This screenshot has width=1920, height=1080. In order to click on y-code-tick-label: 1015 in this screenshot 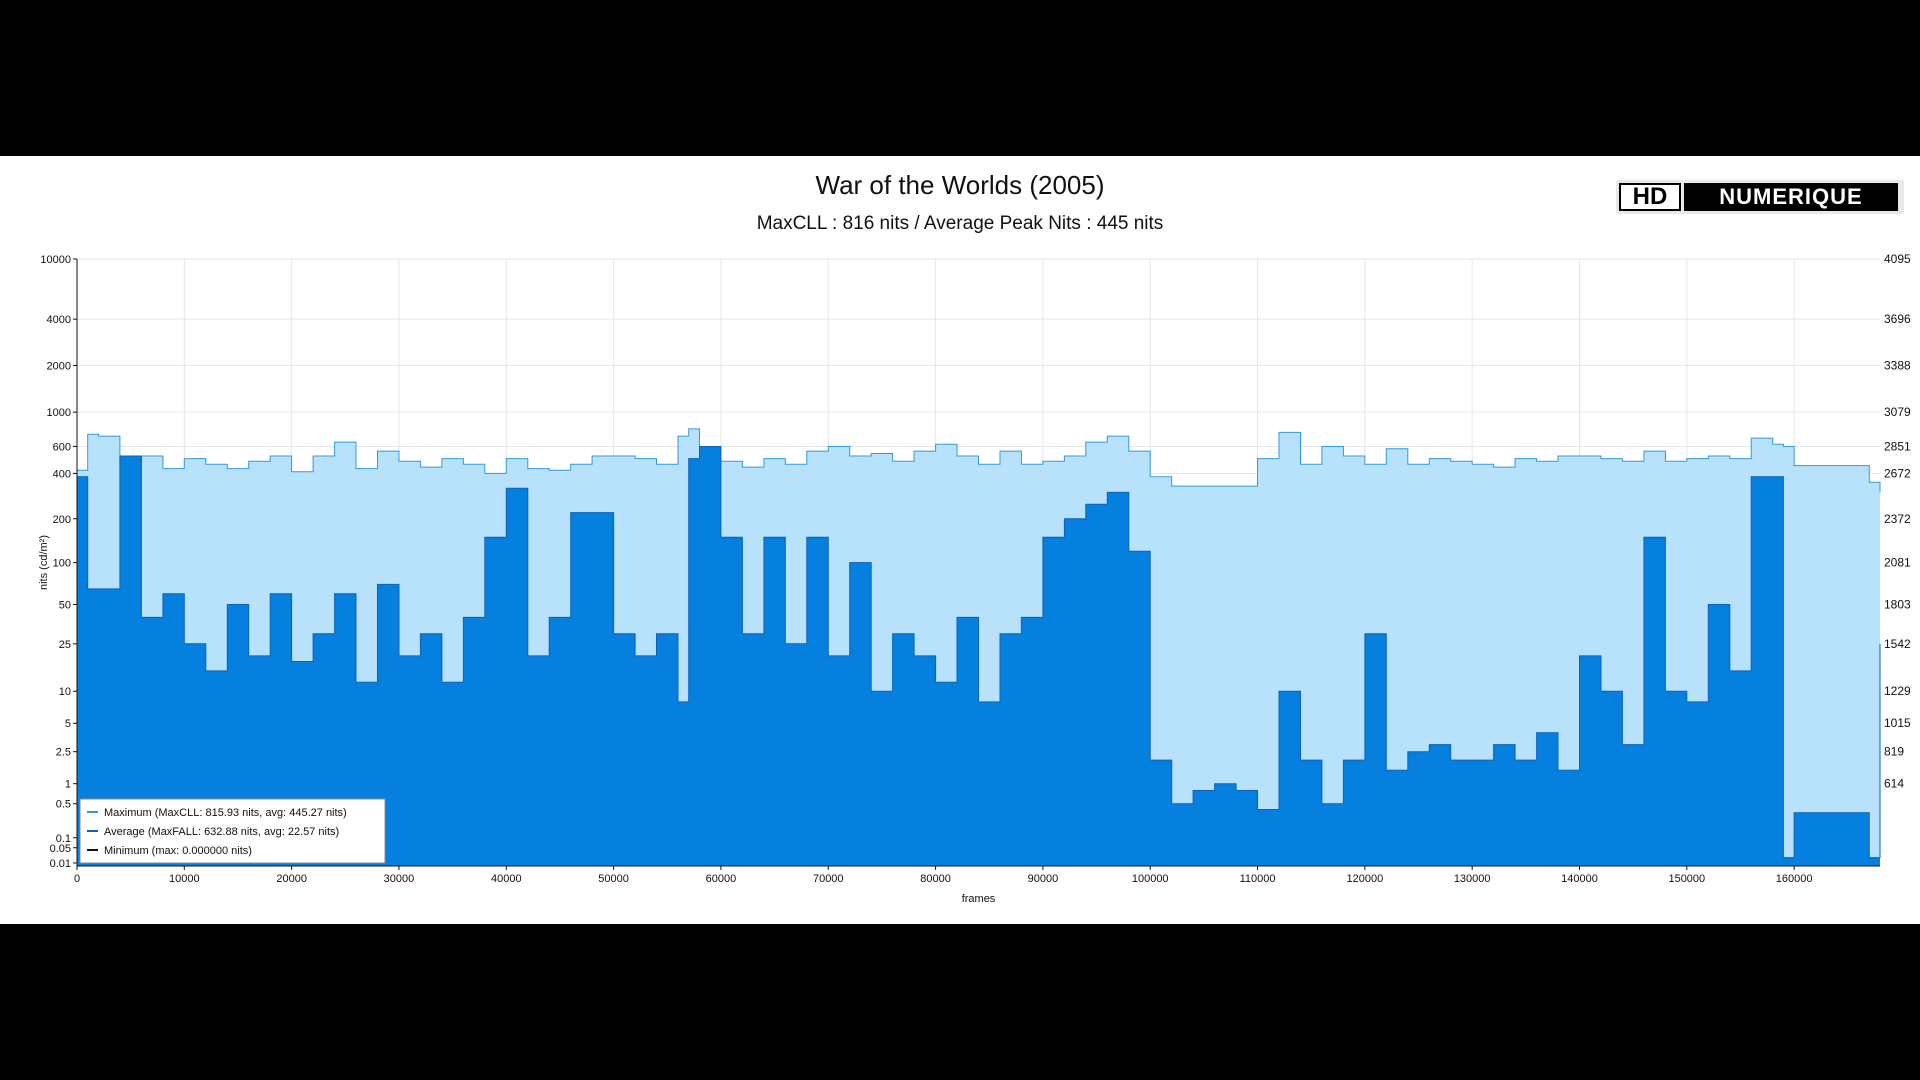, I will do `click(1897, 723)`.